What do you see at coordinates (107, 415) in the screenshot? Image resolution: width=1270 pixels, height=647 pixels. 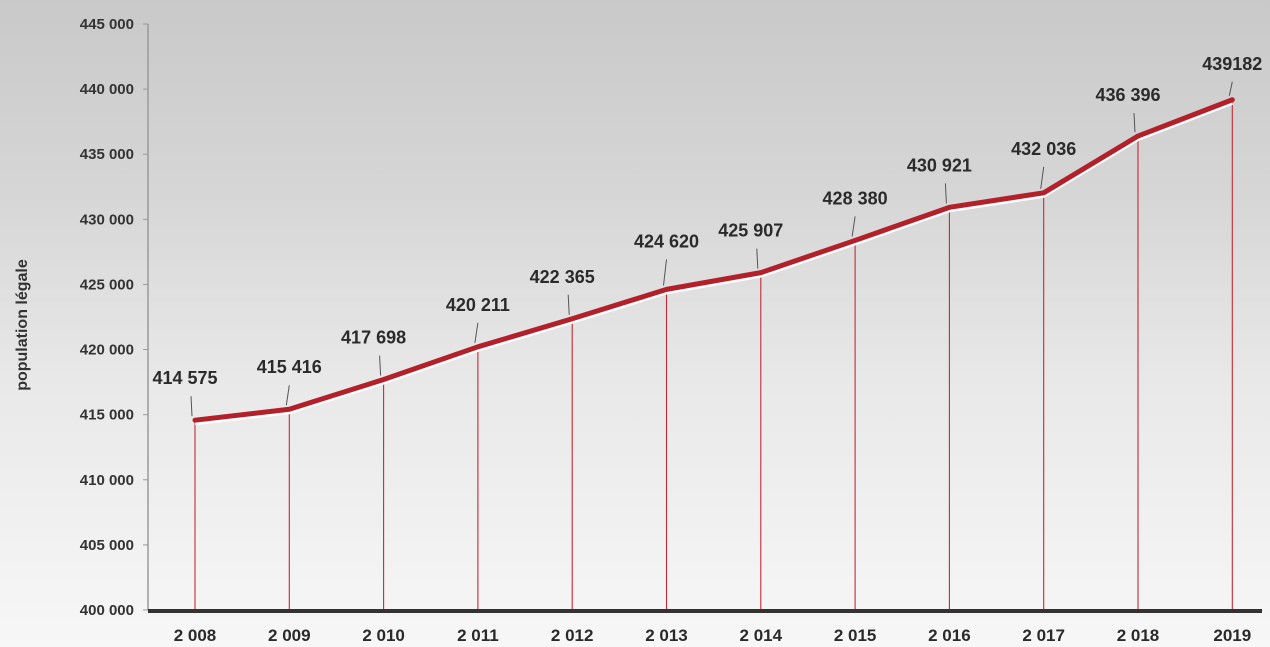 I see `y-tick-label: 415 000` at bounding box center [107, 415].